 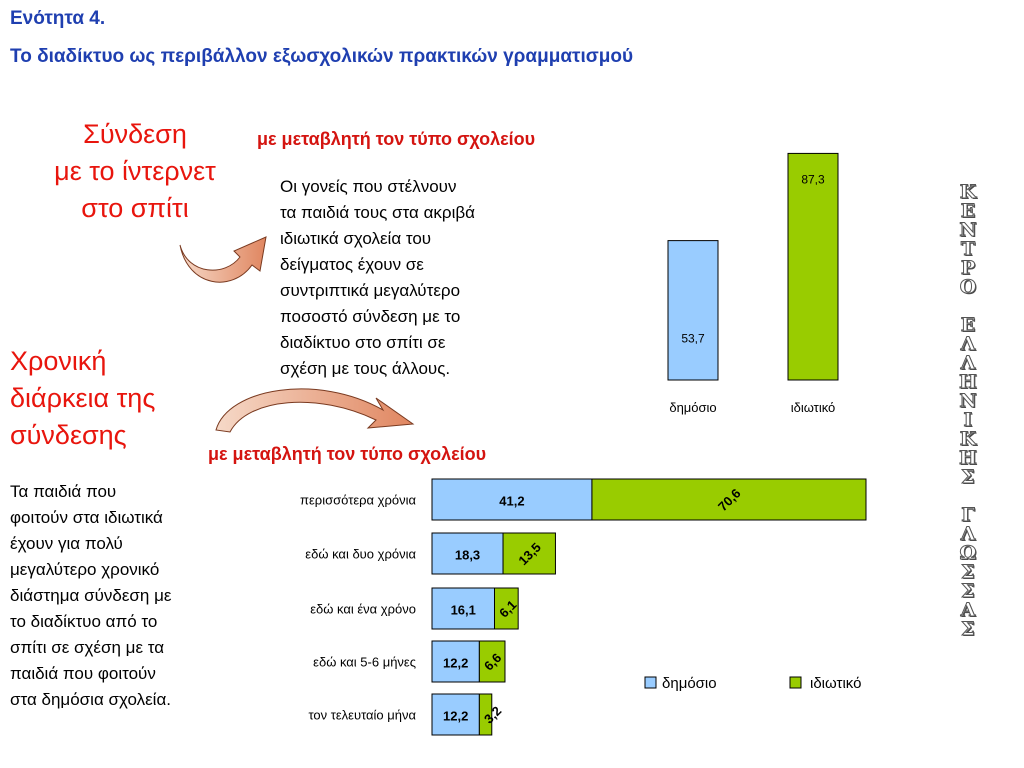 What do you see at coordinates (362, 715) in the screenshot?
I see `y-tick-label: τον τελευταίο μήνα` at bounding box center [362, 715].